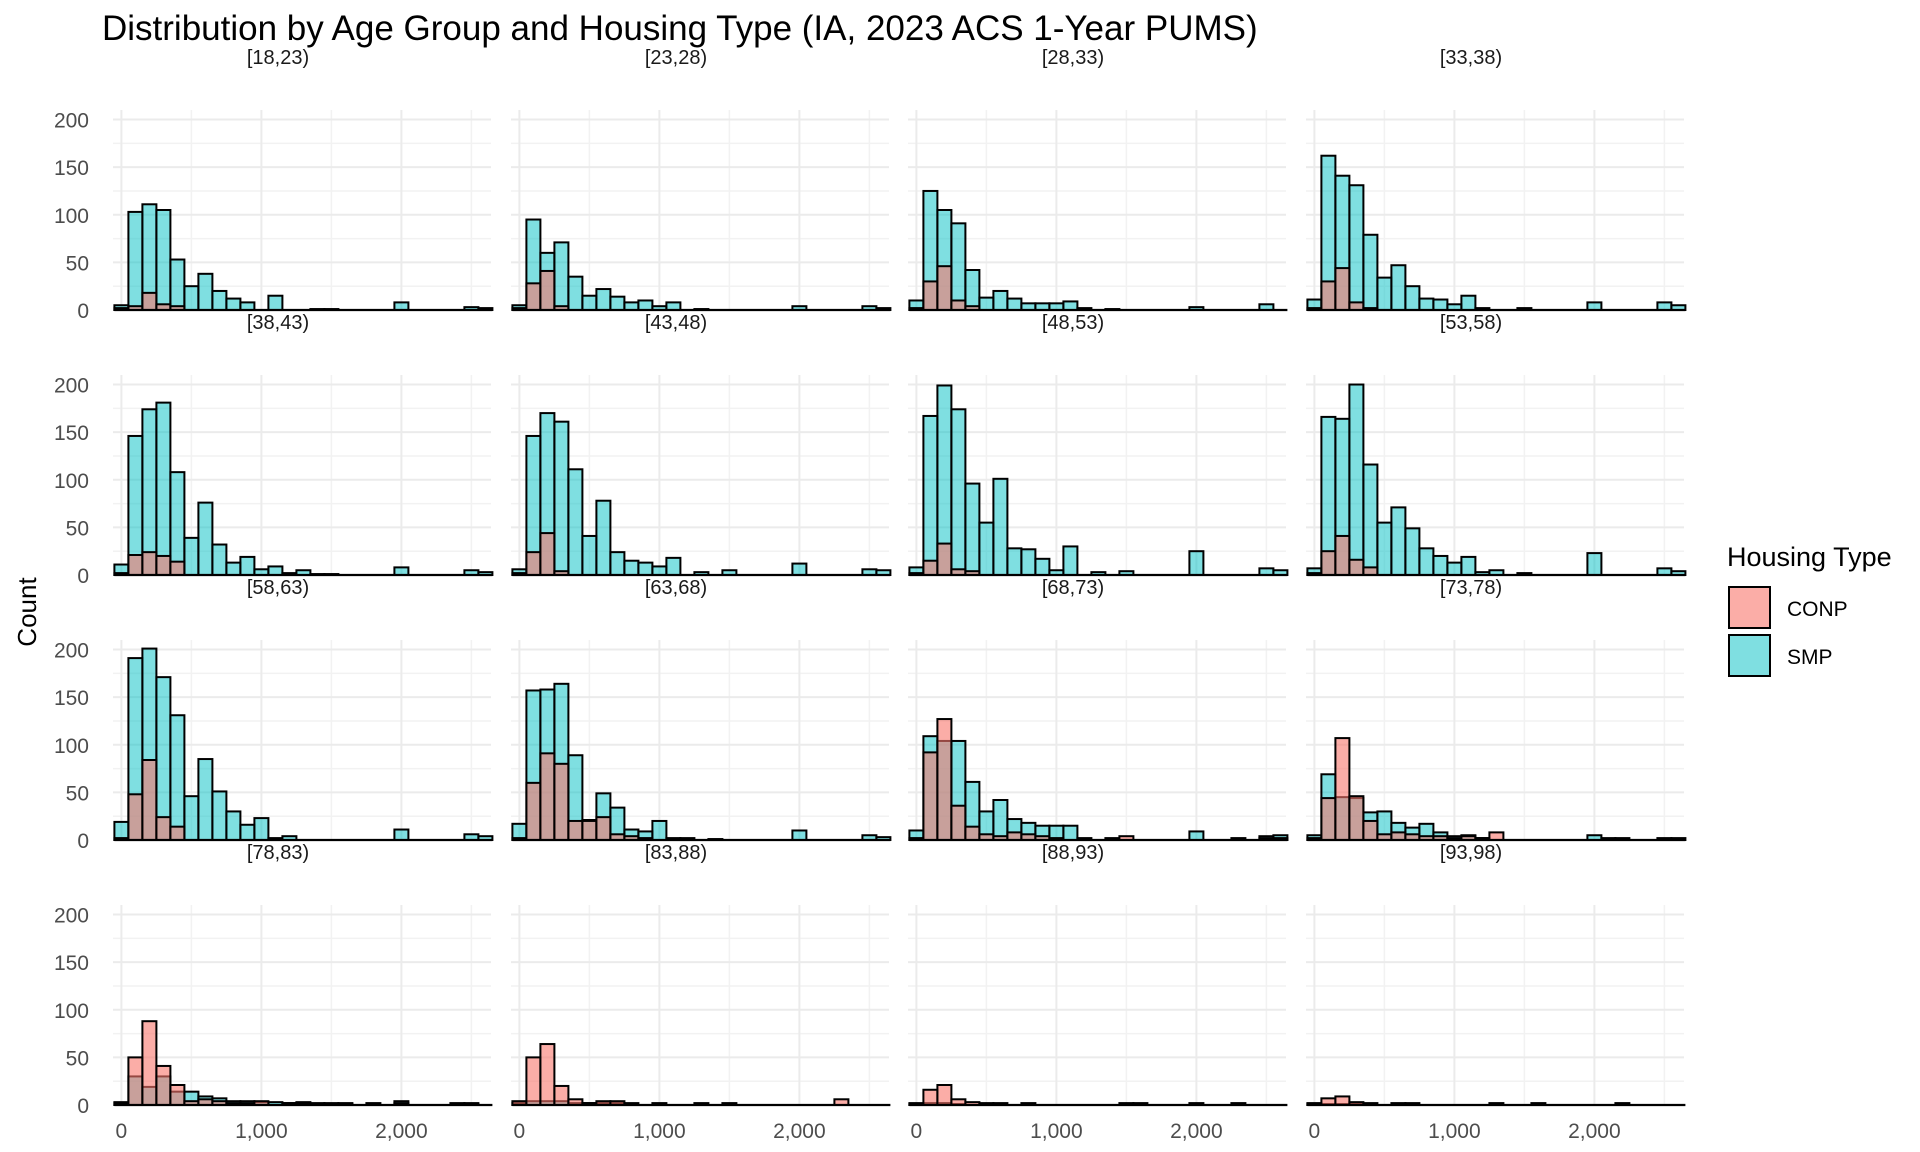 The width and height of the screenshot is (1920, 1152). What do you see at coordinates (278, 58) in the screenshot?
I see `facet-strip-label: [18,23)` at bounding box center [278, 58].